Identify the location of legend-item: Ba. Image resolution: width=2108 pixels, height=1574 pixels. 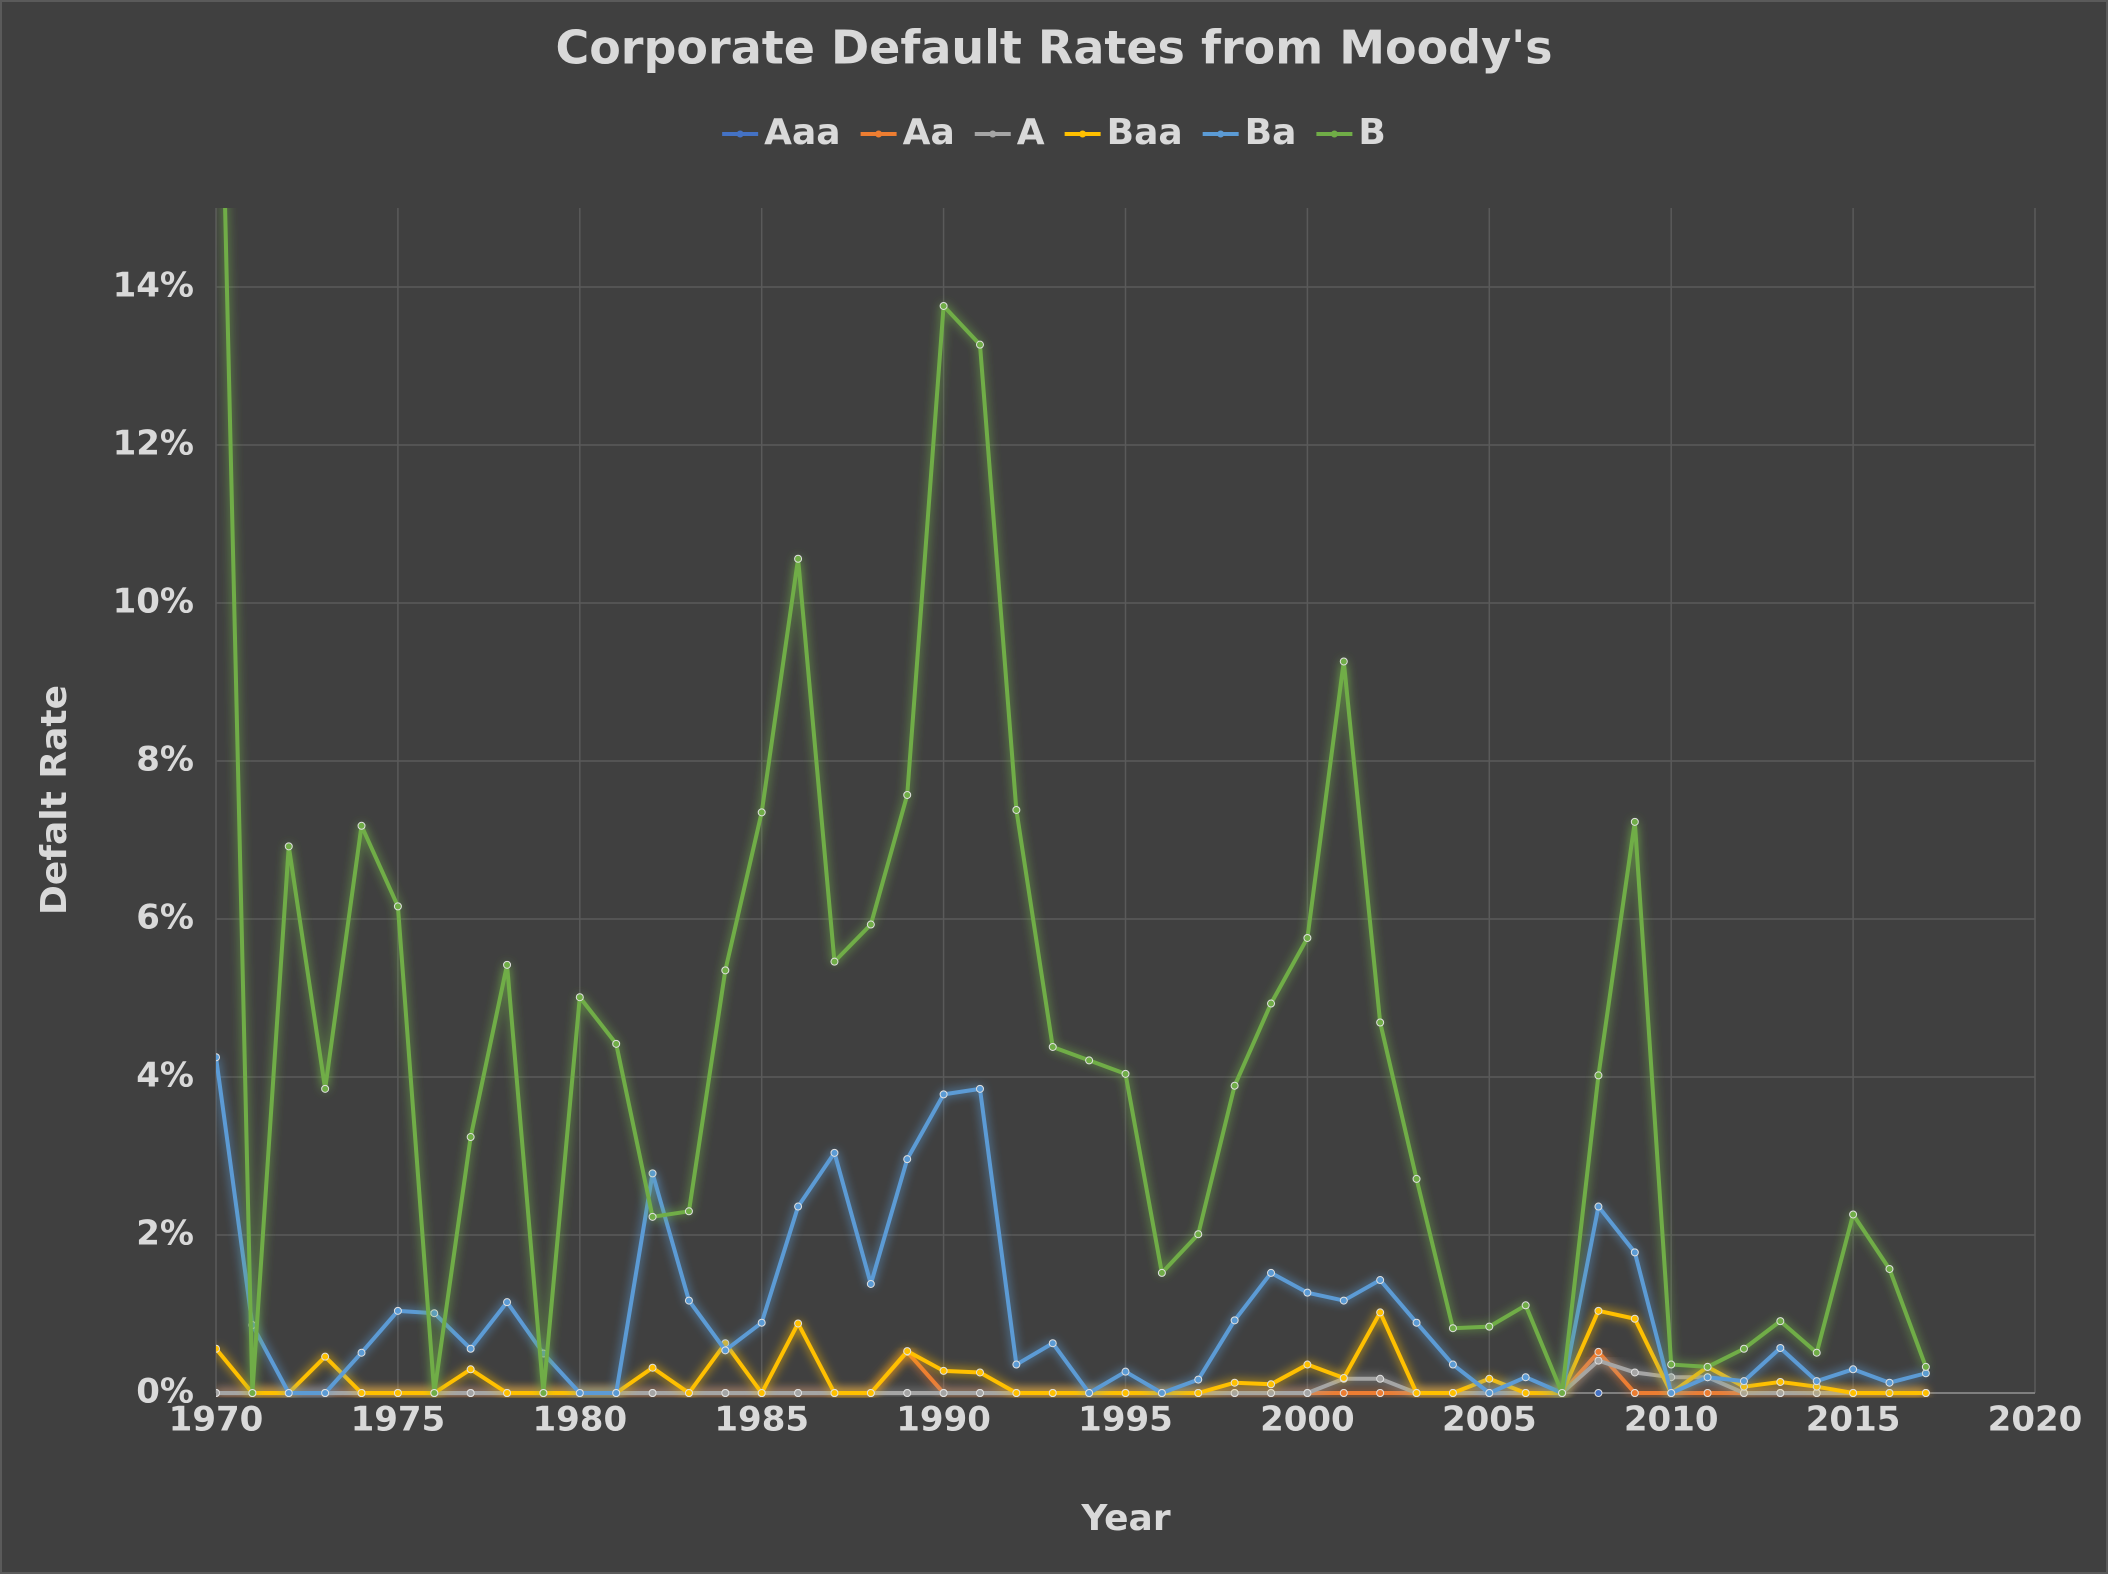
(1249, 132).